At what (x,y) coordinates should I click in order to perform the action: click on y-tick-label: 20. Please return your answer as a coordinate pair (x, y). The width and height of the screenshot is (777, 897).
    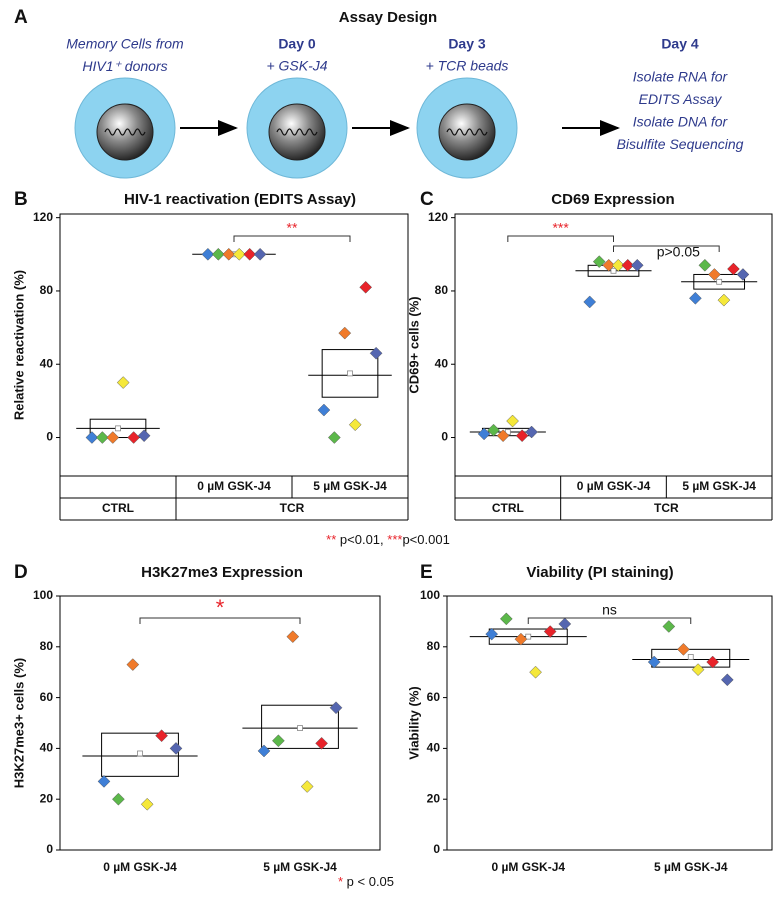
    Looking at the image, I should click on (434, 798).